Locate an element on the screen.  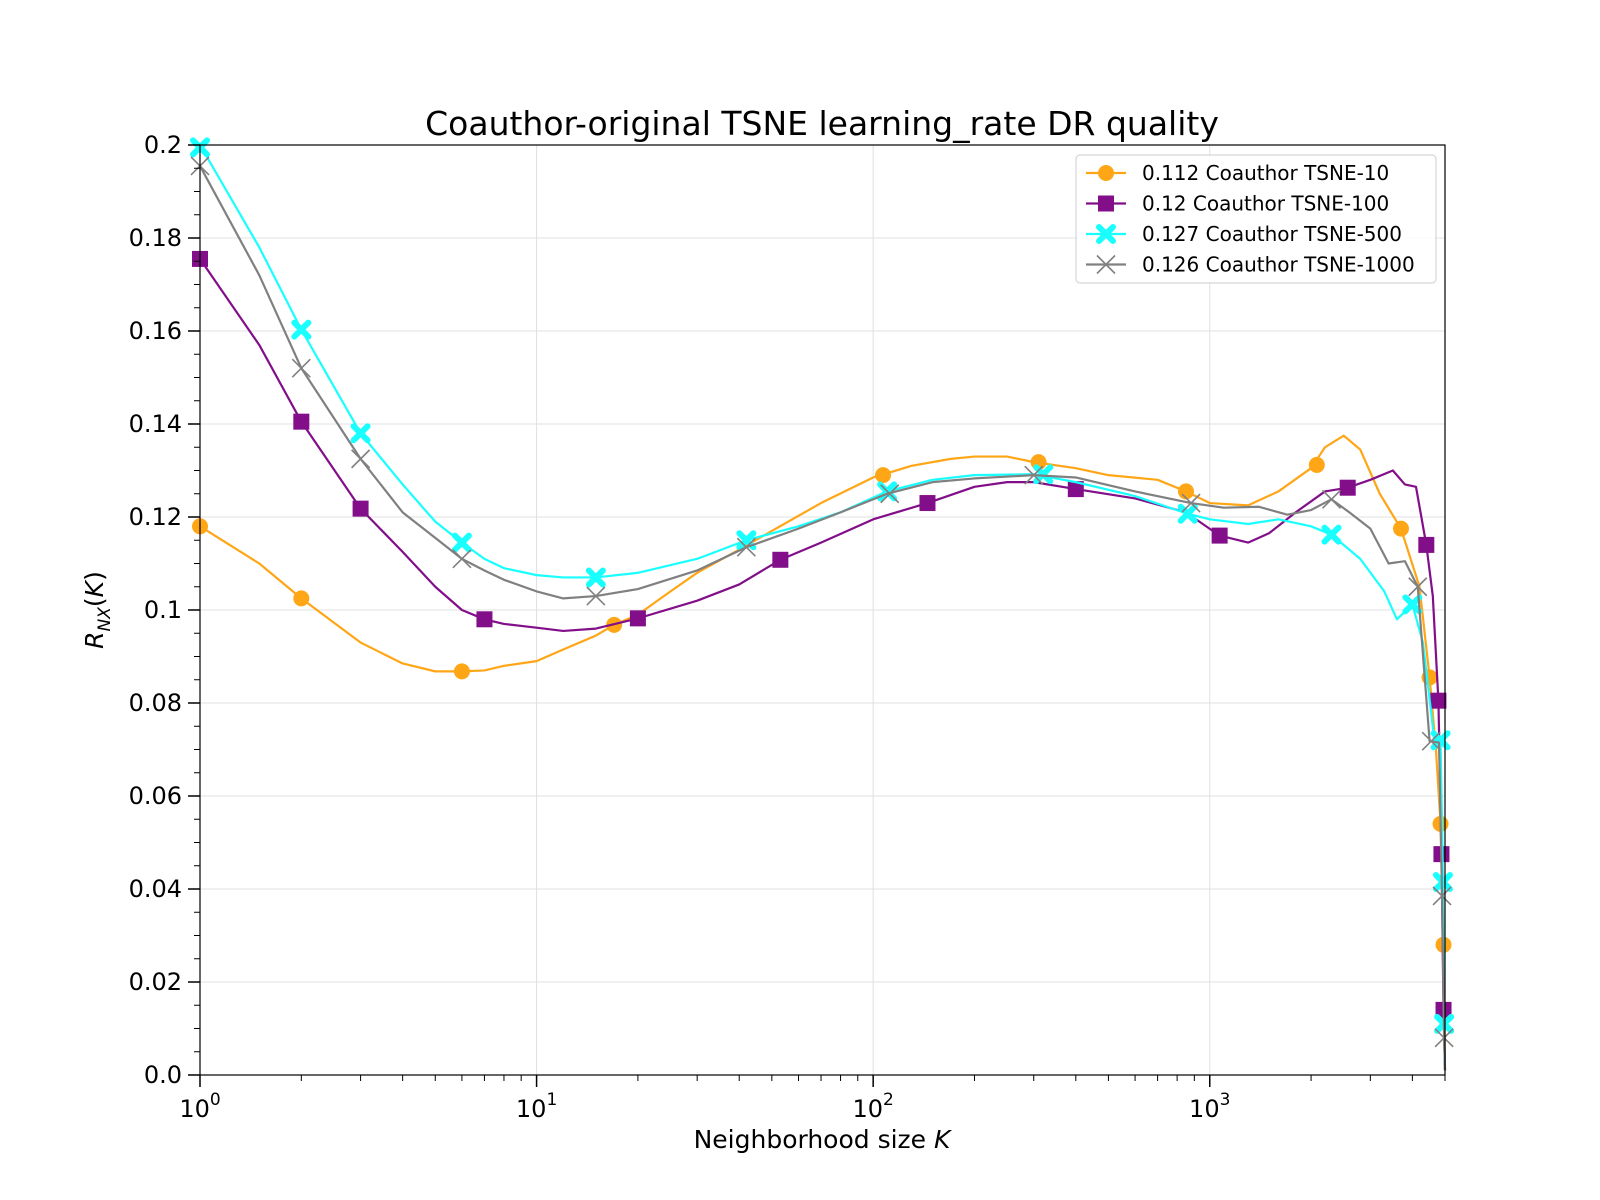
legend-label: 0.127 Coauthor TSNE-500 is located at coordinates (1272, 234).